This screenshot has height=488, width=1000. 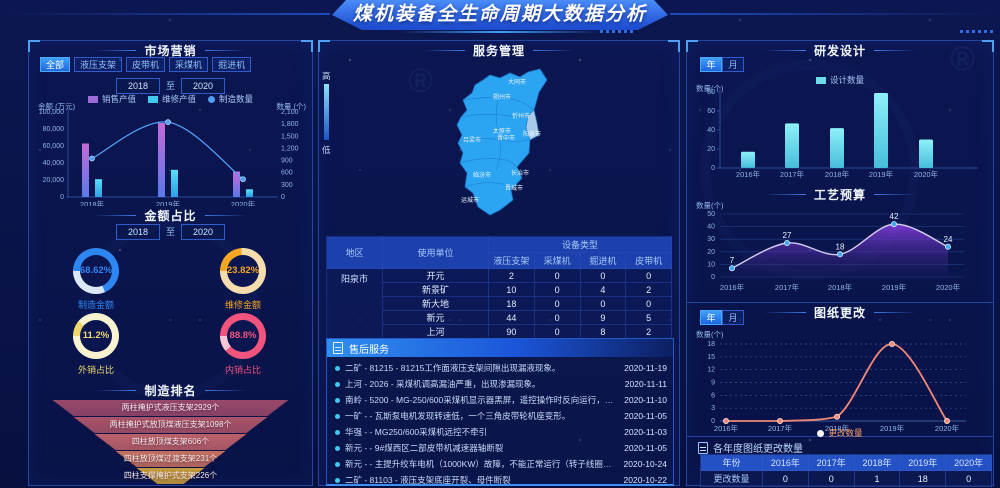 I want to click on svg-text: 60, so click(x=711, y=111).